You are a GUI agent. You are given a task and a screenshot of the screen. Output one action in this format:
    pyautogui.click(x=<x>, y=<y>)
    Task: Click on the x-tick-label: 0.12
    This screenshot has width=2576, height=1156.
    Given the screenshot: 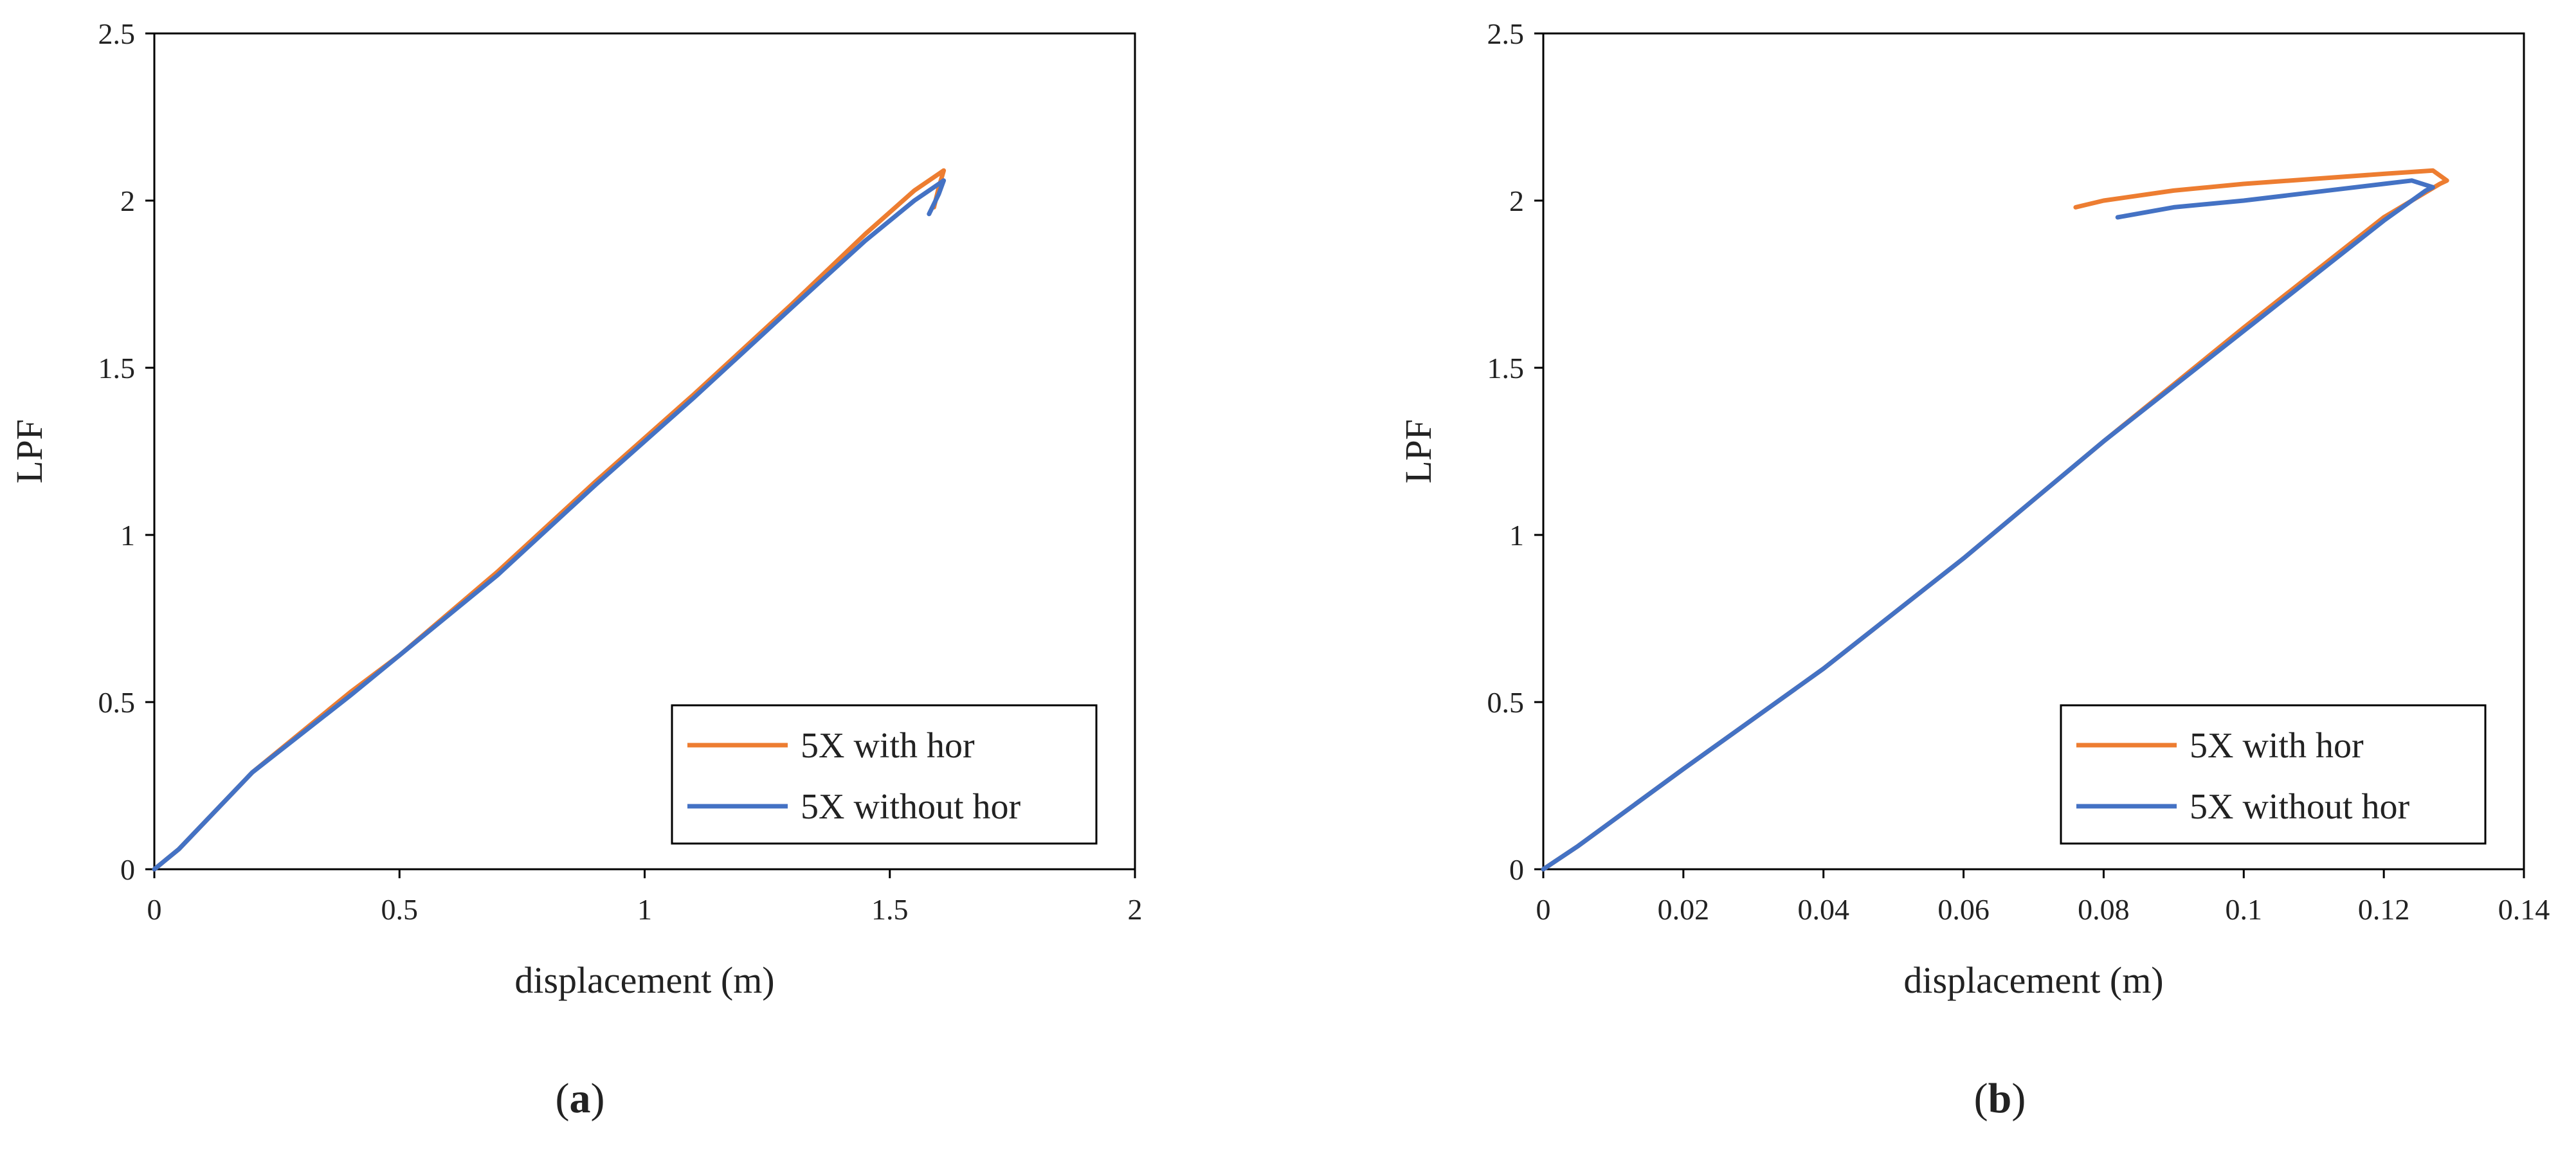 What is the action you would take?
    pyautogui.click(x=2384, y=909)
    